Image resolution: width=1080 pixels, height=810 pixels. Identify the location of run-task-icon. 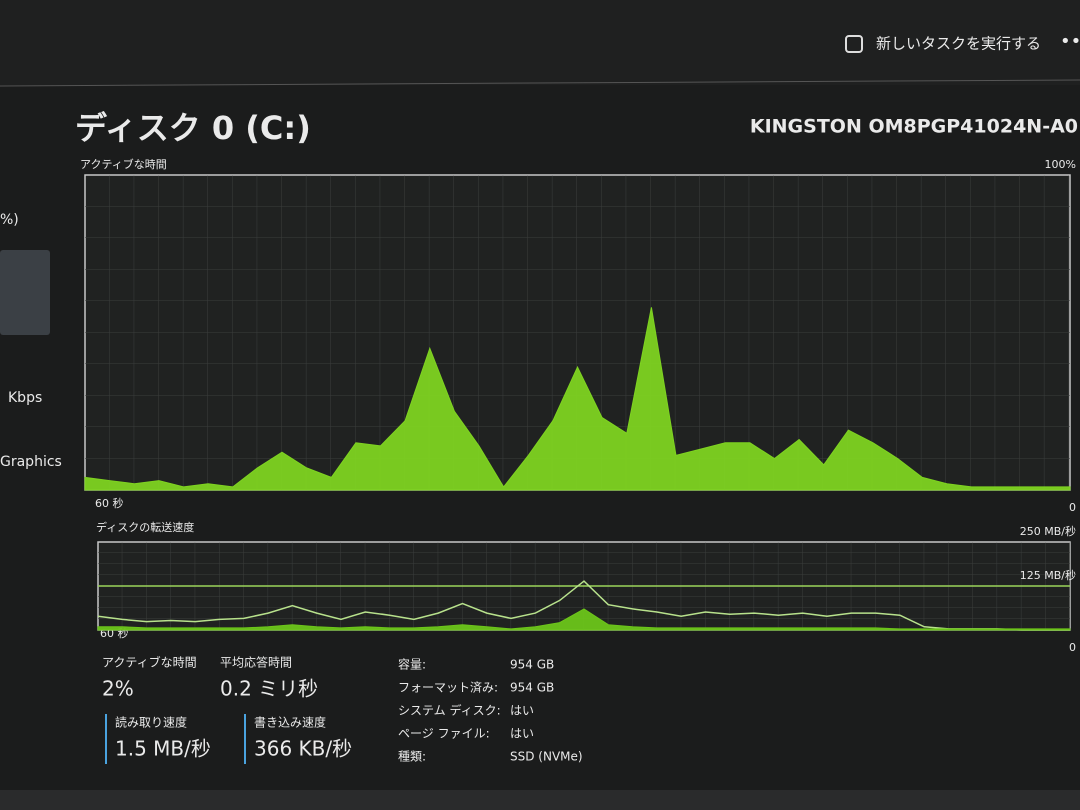
(854, 44).